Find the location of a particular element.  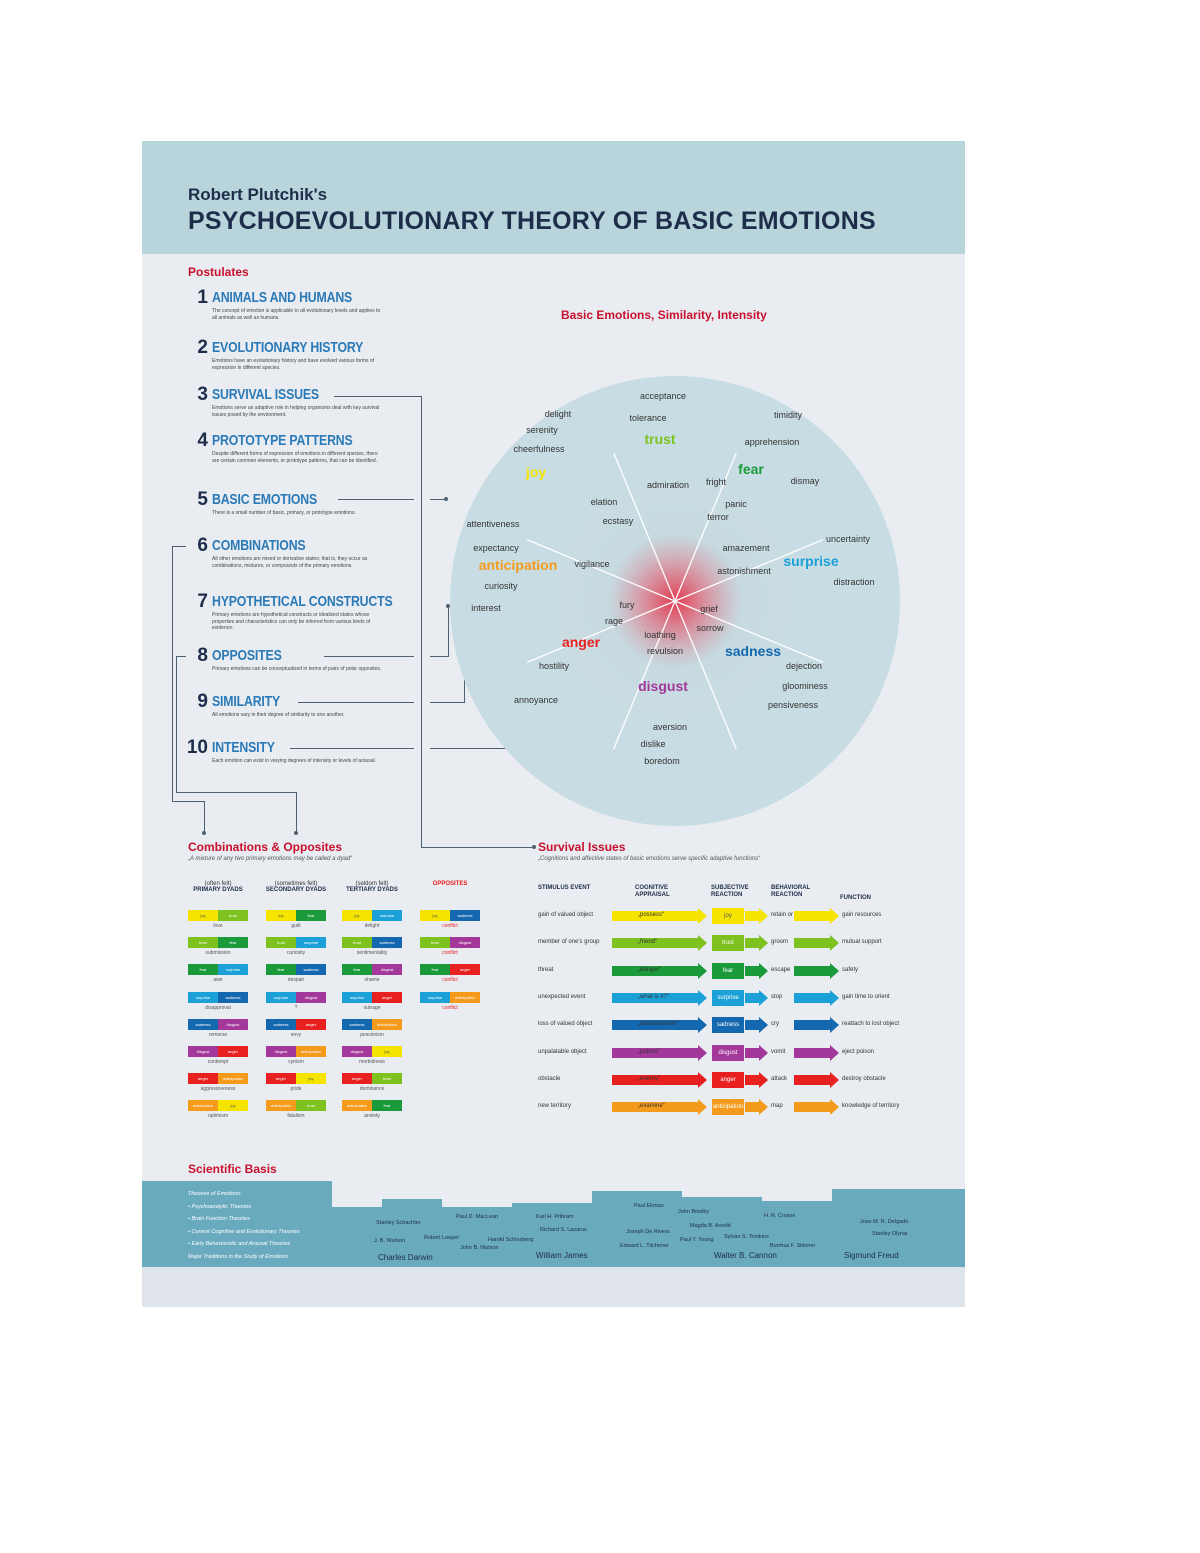

wheel-emotion-label: astonishment is located at coordinates (744, 571).